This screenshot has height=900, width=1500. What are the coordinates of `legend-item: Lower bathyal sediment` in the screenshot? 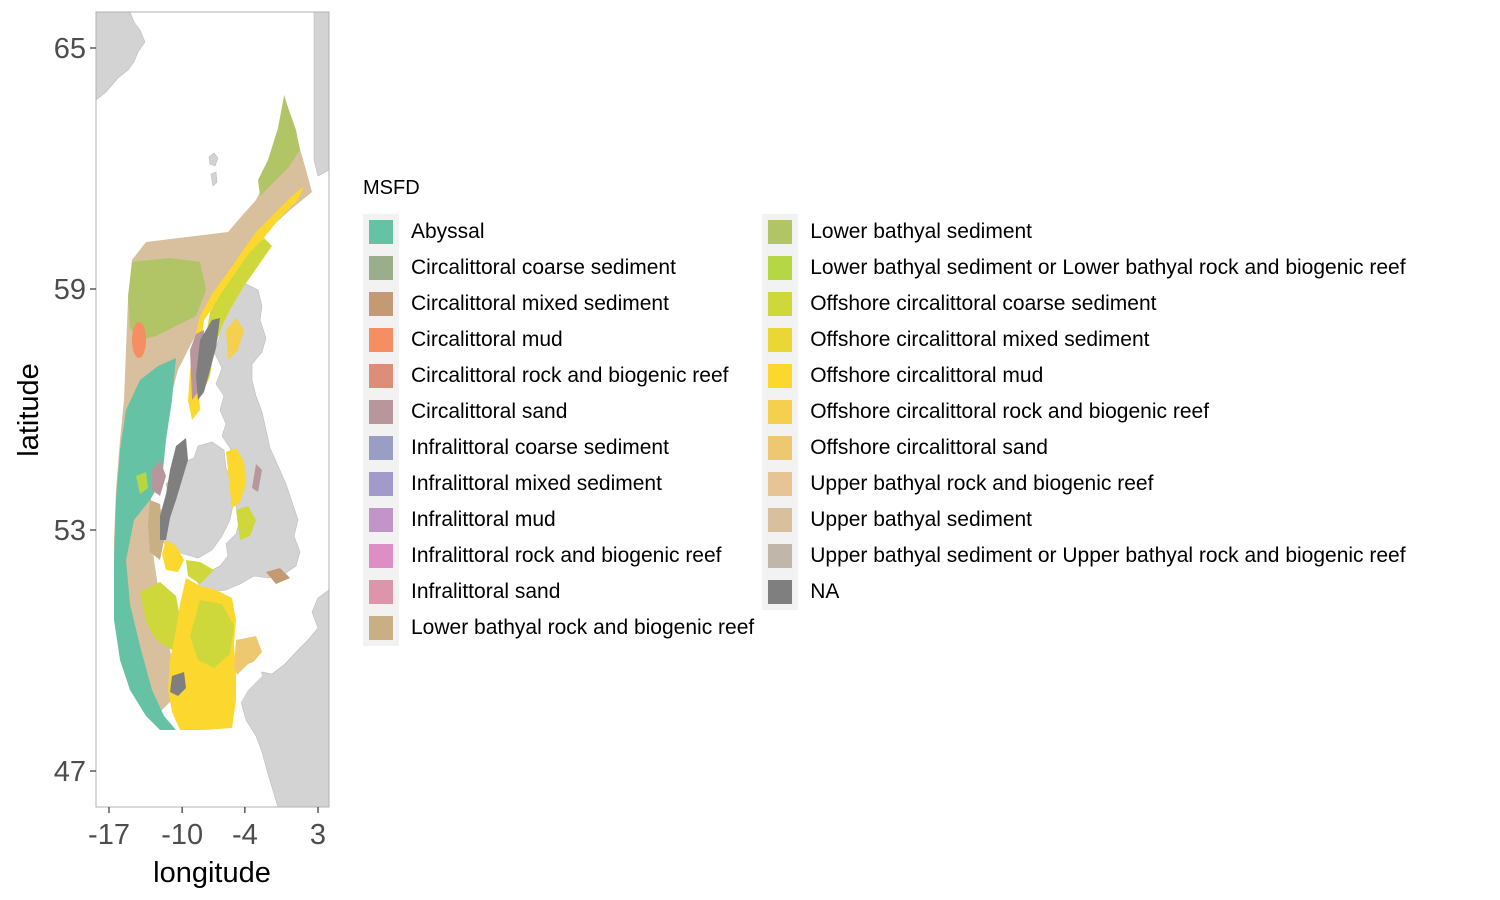 It's located at (1083, 232).